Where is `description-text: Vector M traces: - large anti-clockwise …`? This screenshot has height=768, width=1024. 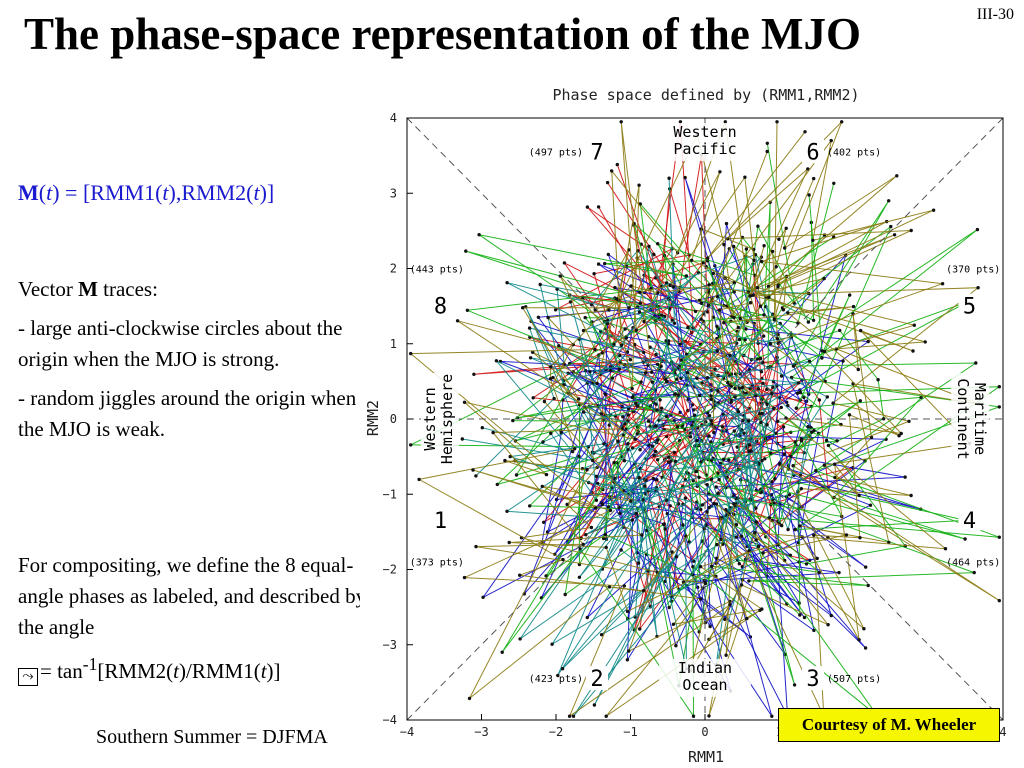 description-text: Vector M traces: - large anti-clockwise … is located at coordinates (193, 363).